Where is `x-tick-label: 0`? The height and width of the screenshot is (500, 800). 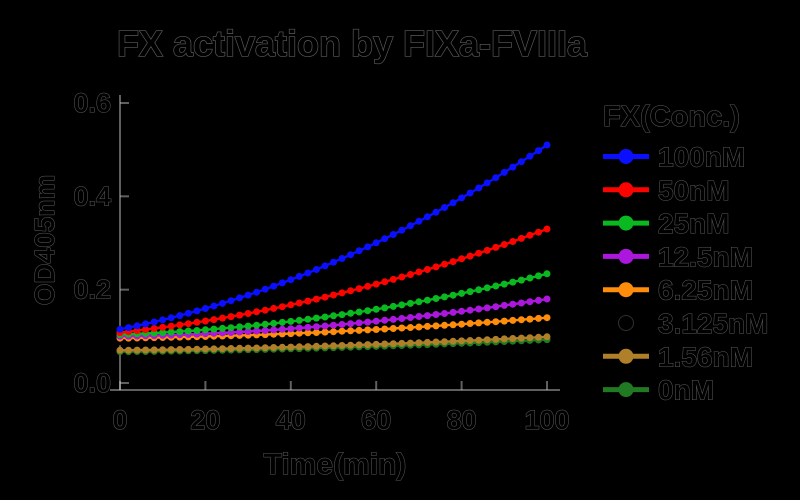
x-tick-label: 0 is located at coordinates (119, 420).